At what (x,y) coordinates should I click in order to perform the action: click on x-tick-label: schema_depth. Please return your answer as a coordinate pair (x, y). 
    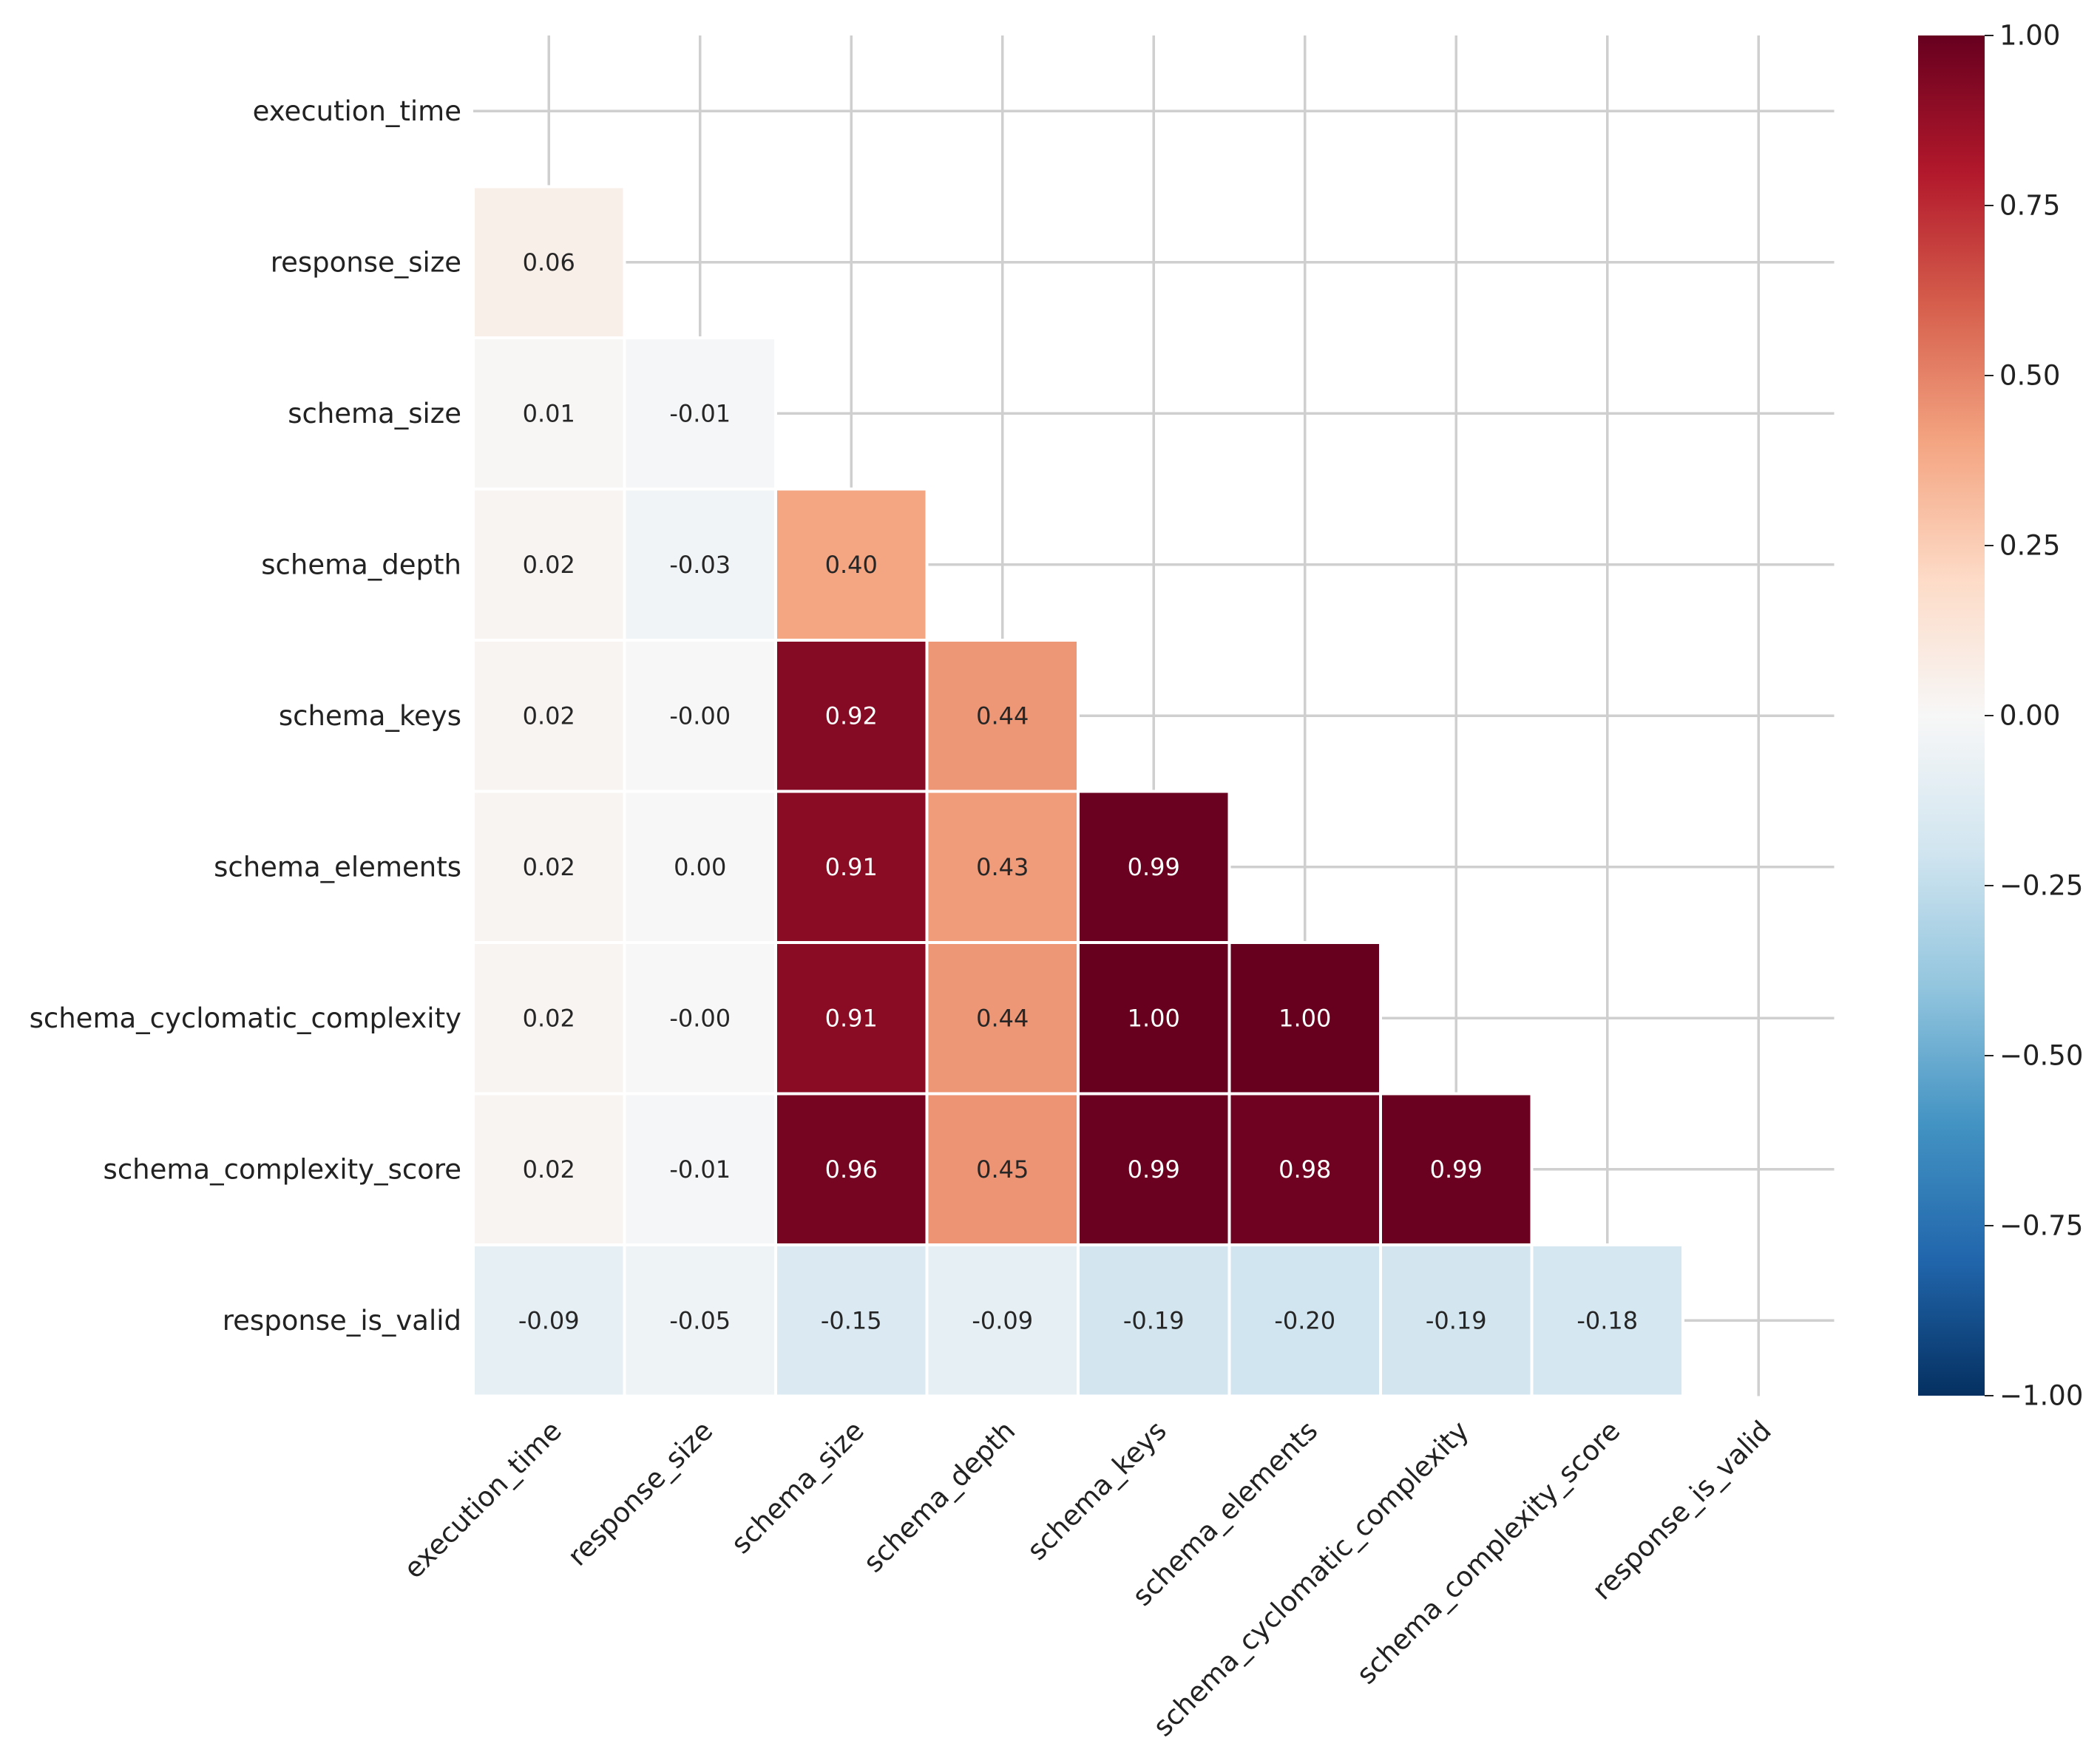
    Looking at the image, I should click on (939, 1497).